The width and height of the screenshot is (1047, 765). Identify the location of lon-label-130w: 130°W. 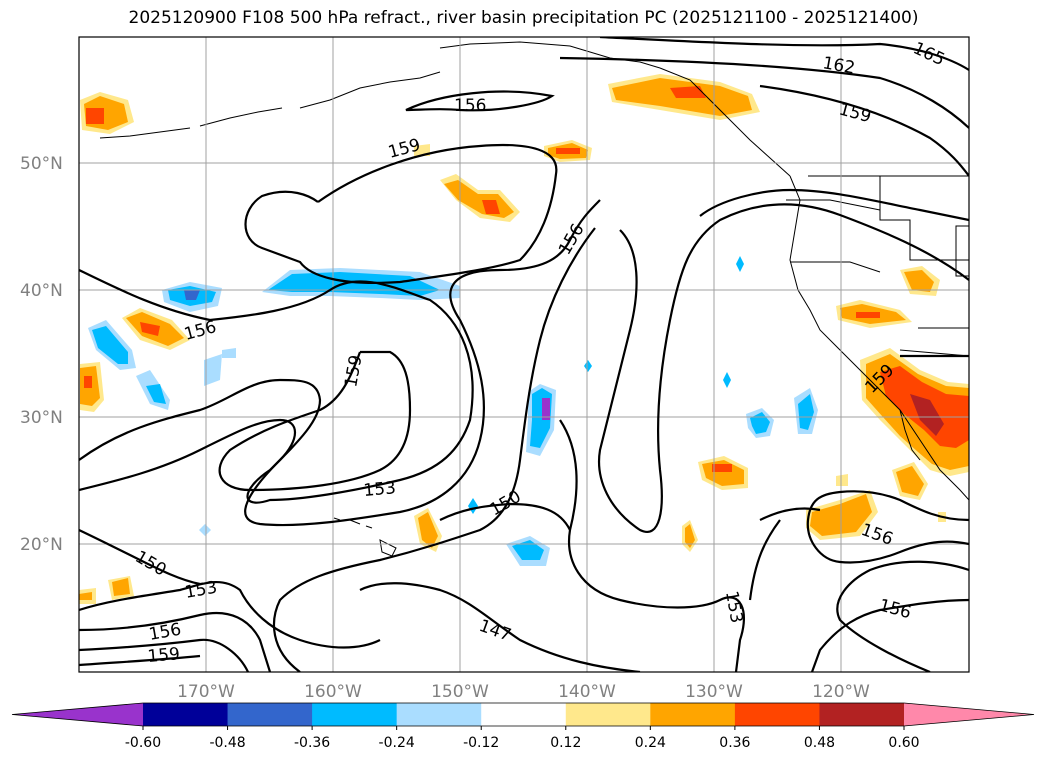
(714, 692).